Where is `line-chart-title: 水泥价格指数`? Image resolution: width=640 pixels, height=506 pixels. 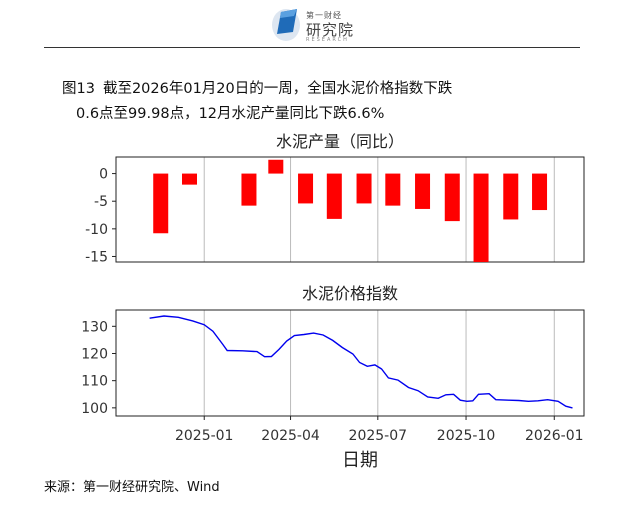 line-chart-title: 水泥价格指数 is located at coordinates (350, 293).